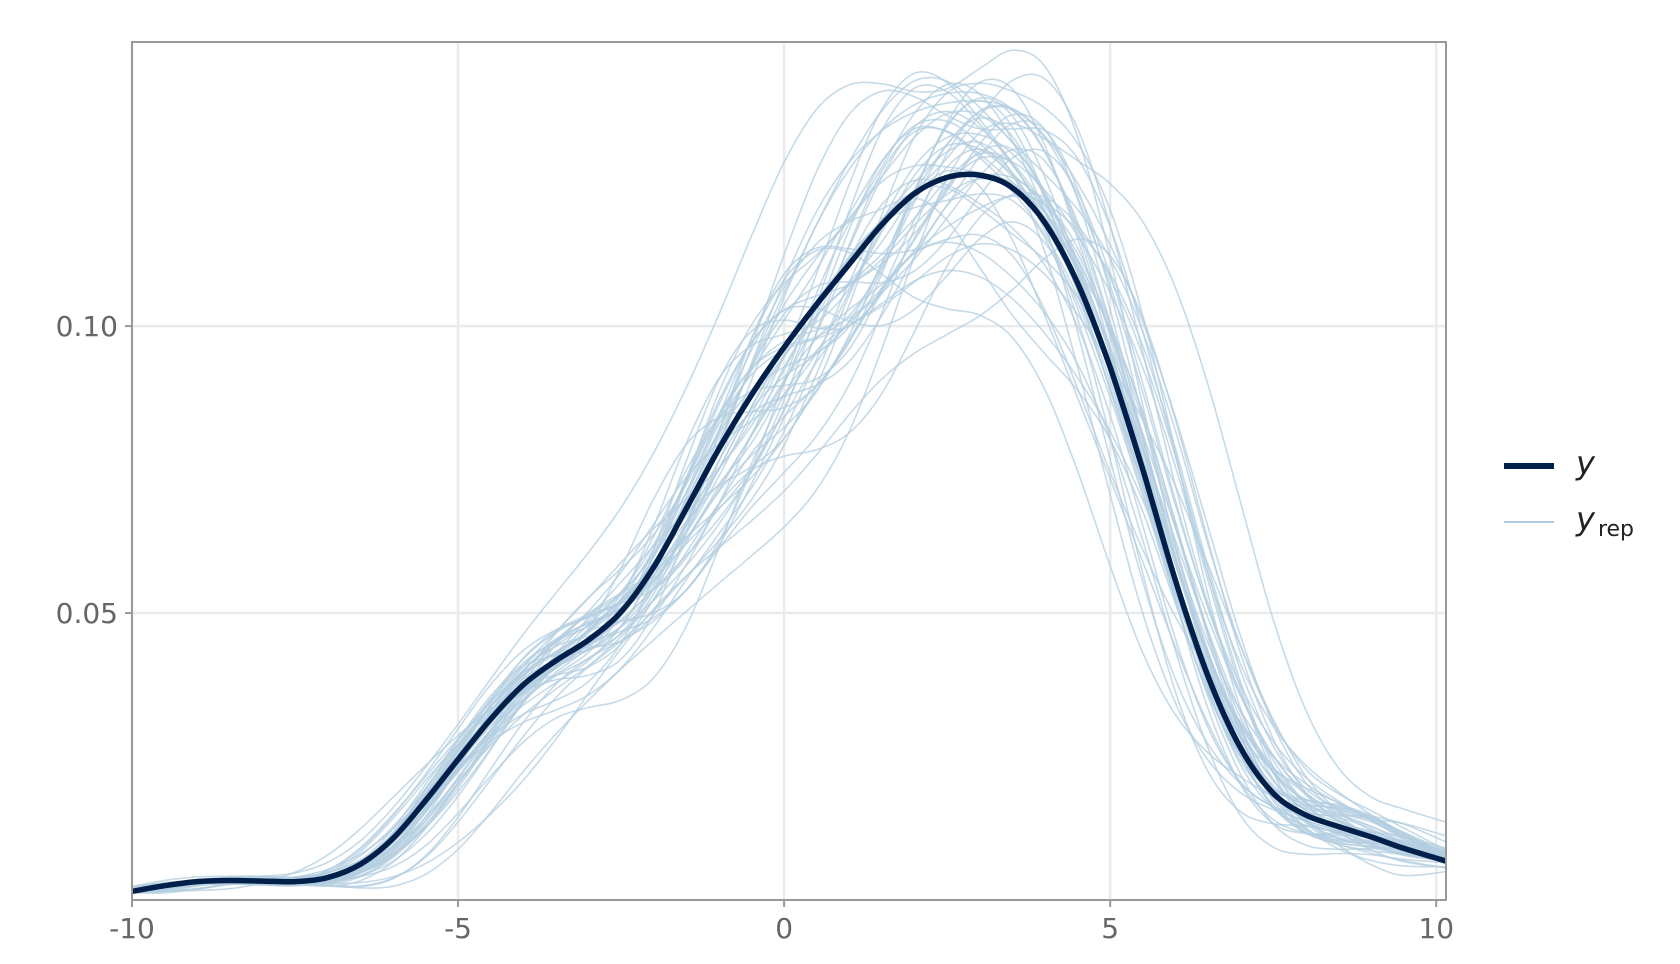  What do you see at coordinates (87, 613) in the screenshot?
I see `y-tick-label: 0.05` at bounding box center [87, 613].